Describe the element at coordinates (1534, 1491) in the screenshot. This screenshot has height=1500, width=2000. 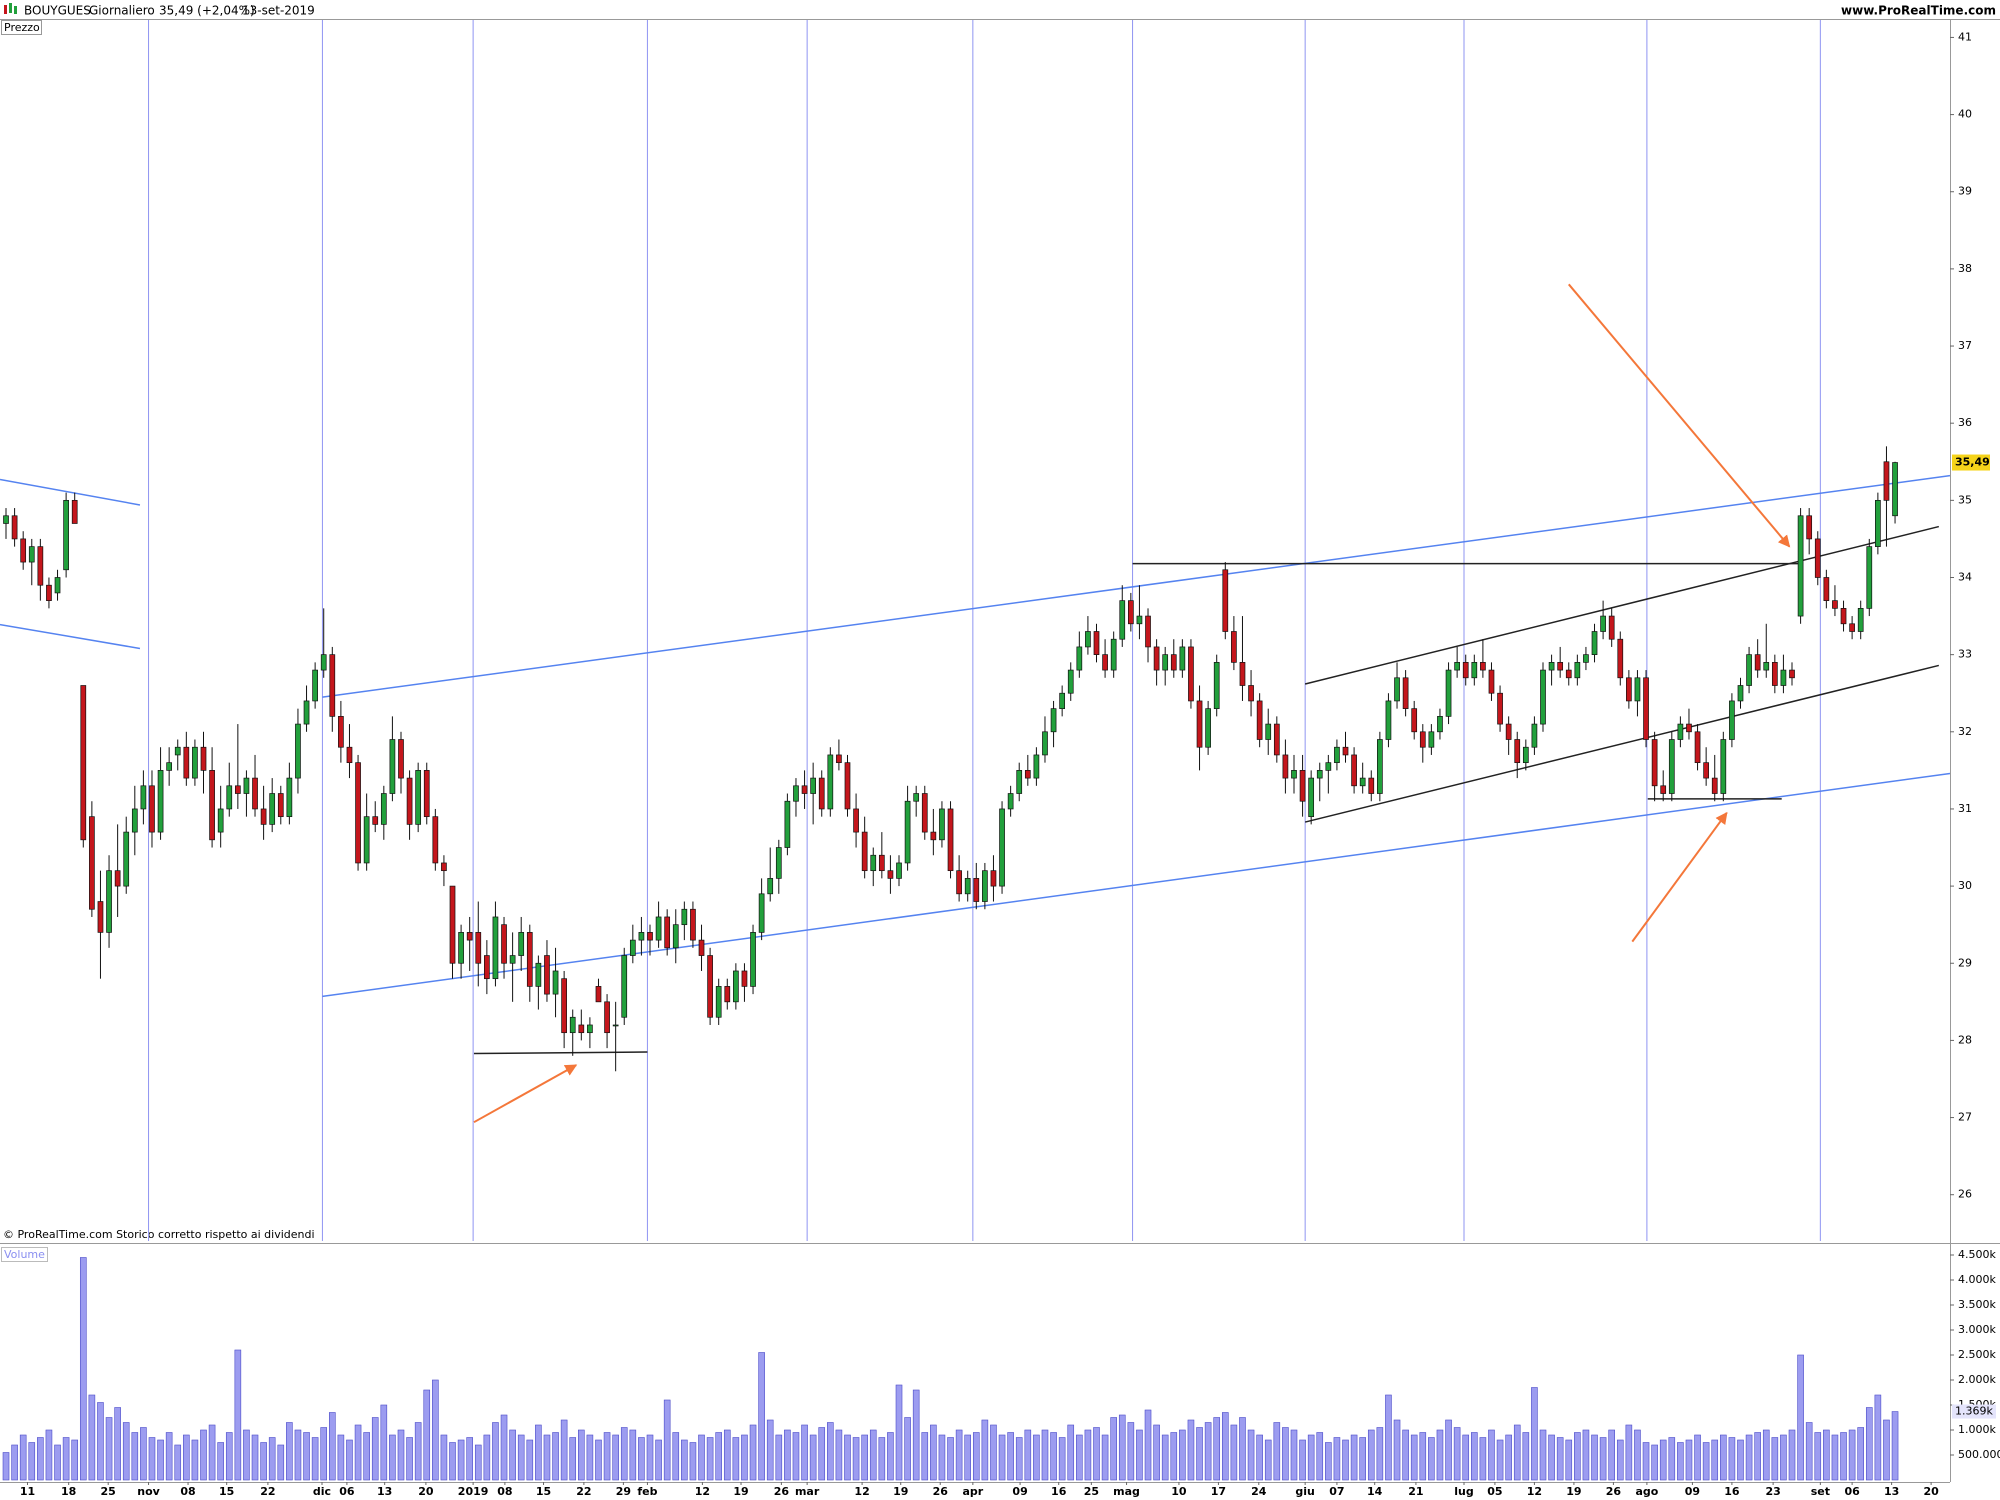
I see `x-tick-label: 12` at that location.